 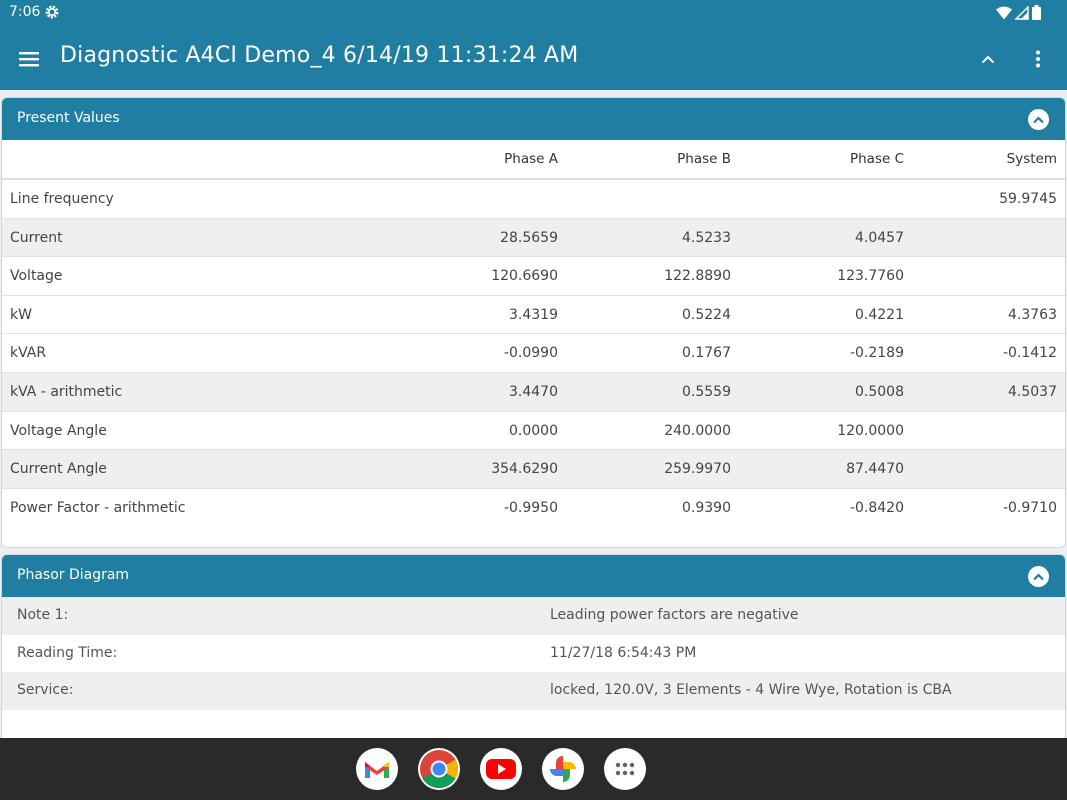 I want to click on table-row: Voltage 120.6690 122.8890 123.7760, so click(x=533, y=276).